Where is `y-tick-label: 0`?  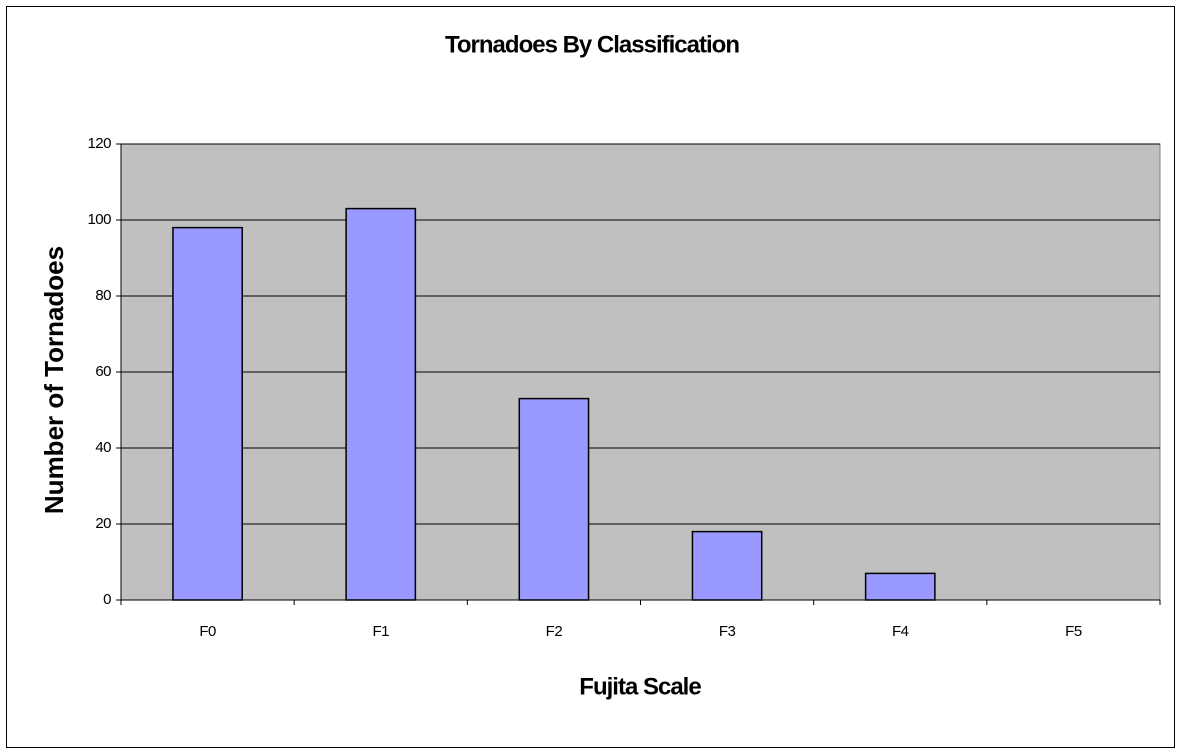 y-tick-label: 0 is located at coordinates (107, 599).